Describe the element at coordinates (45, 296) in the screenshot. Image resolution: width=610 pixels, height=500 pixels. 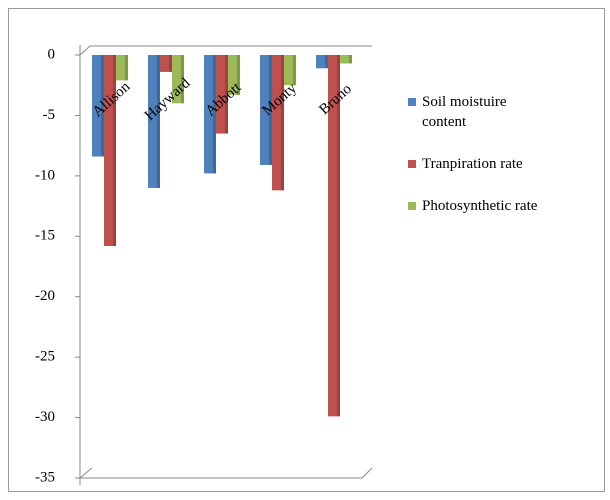
I see `y-tick-label: -20` at that location.